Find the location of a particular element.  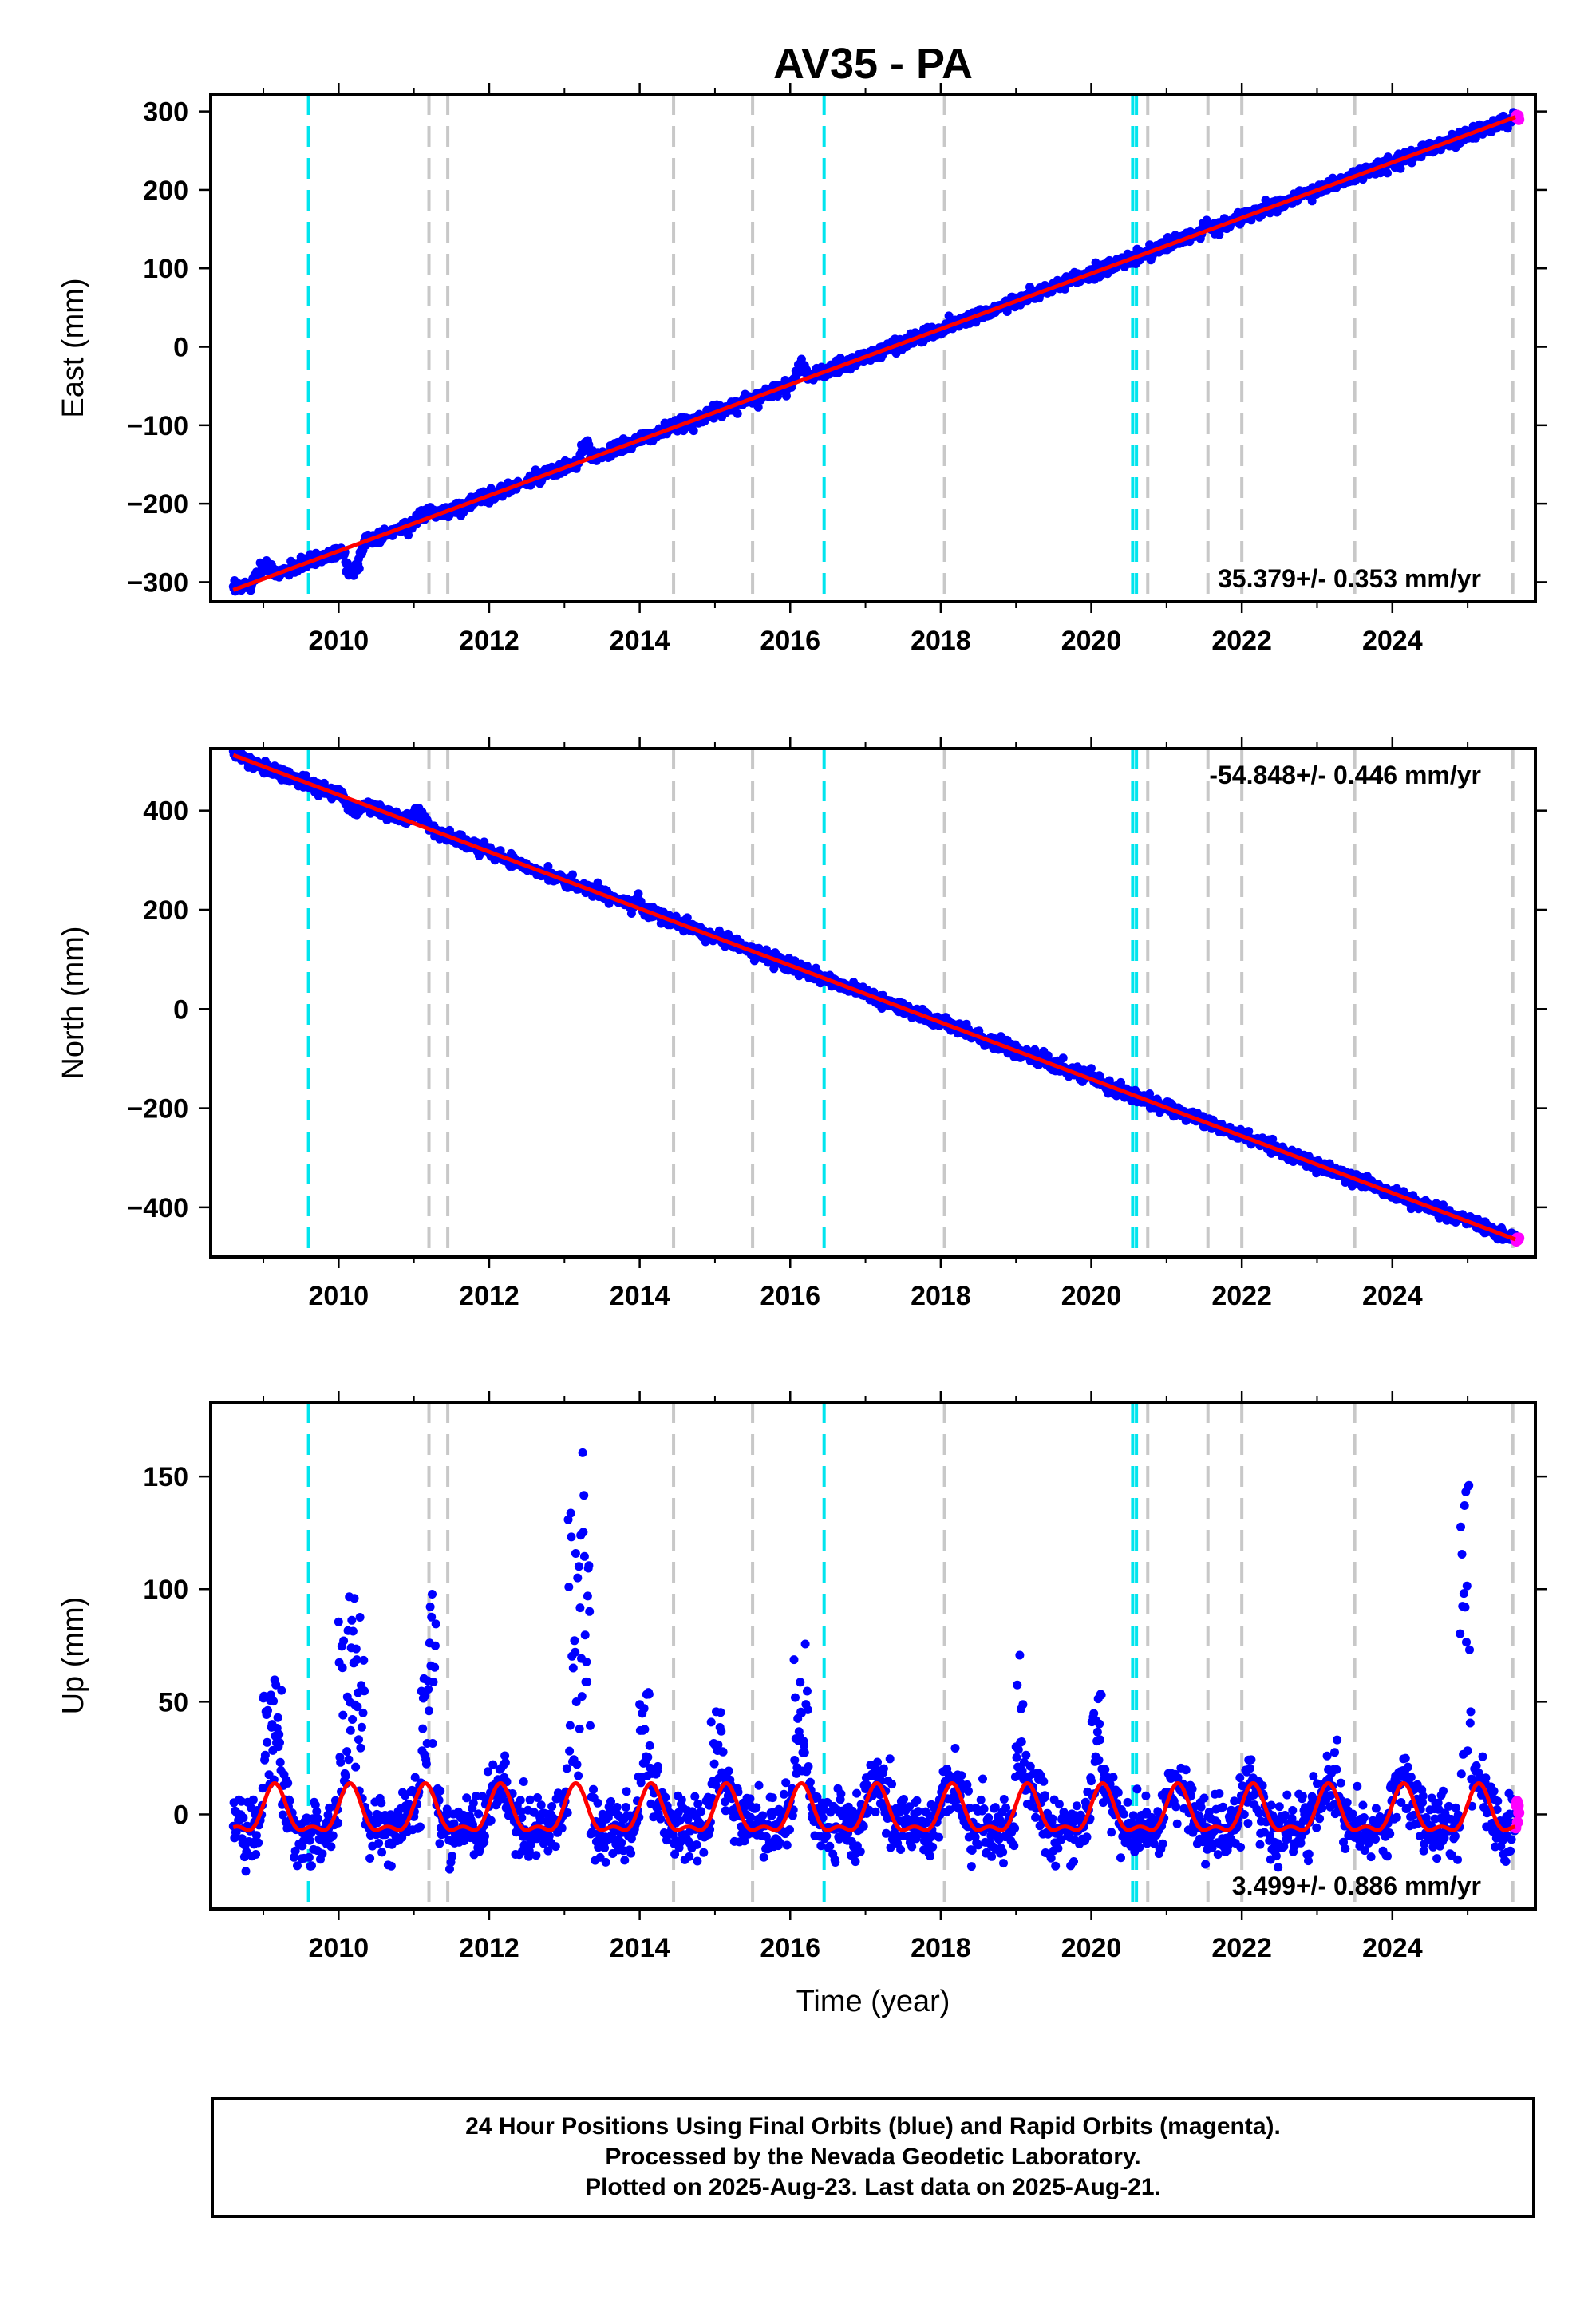

y-tick-label: −200 is located at coordinates (157, 504).